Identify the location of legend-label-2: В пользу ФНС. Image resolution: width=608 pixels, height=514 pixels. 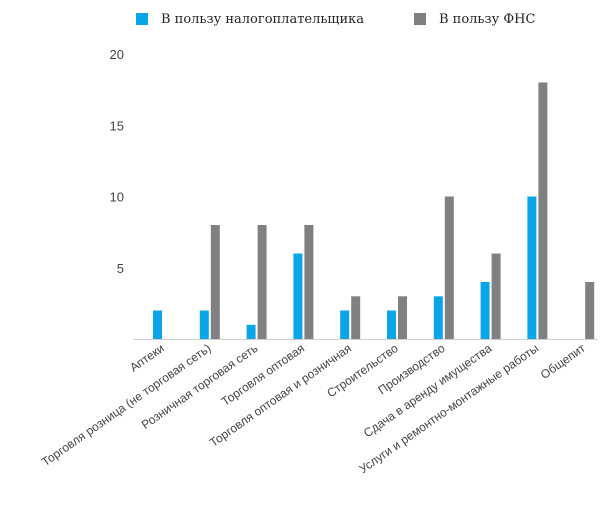
(487, 19).